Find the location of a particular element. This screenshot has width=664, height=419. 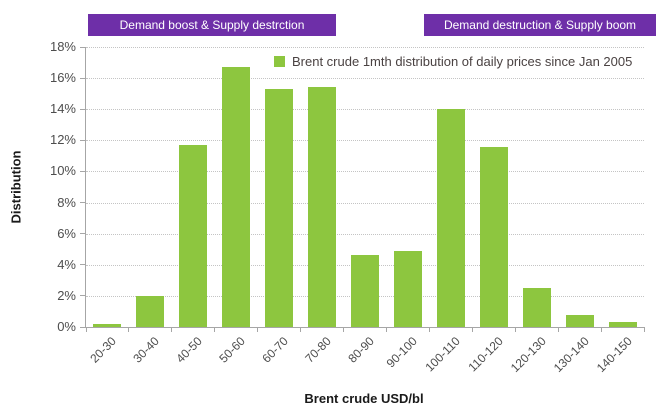

x-axis-tick-label: 110-120 is located at coordinates (485, 354).